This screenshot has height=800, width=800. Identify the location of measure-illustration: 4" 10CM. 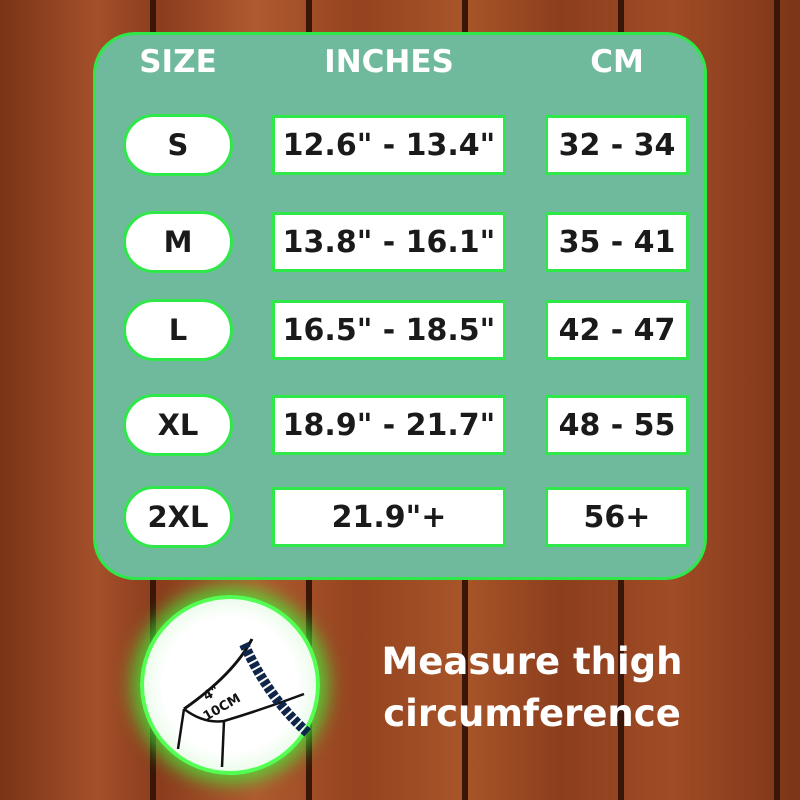
(230, 685).